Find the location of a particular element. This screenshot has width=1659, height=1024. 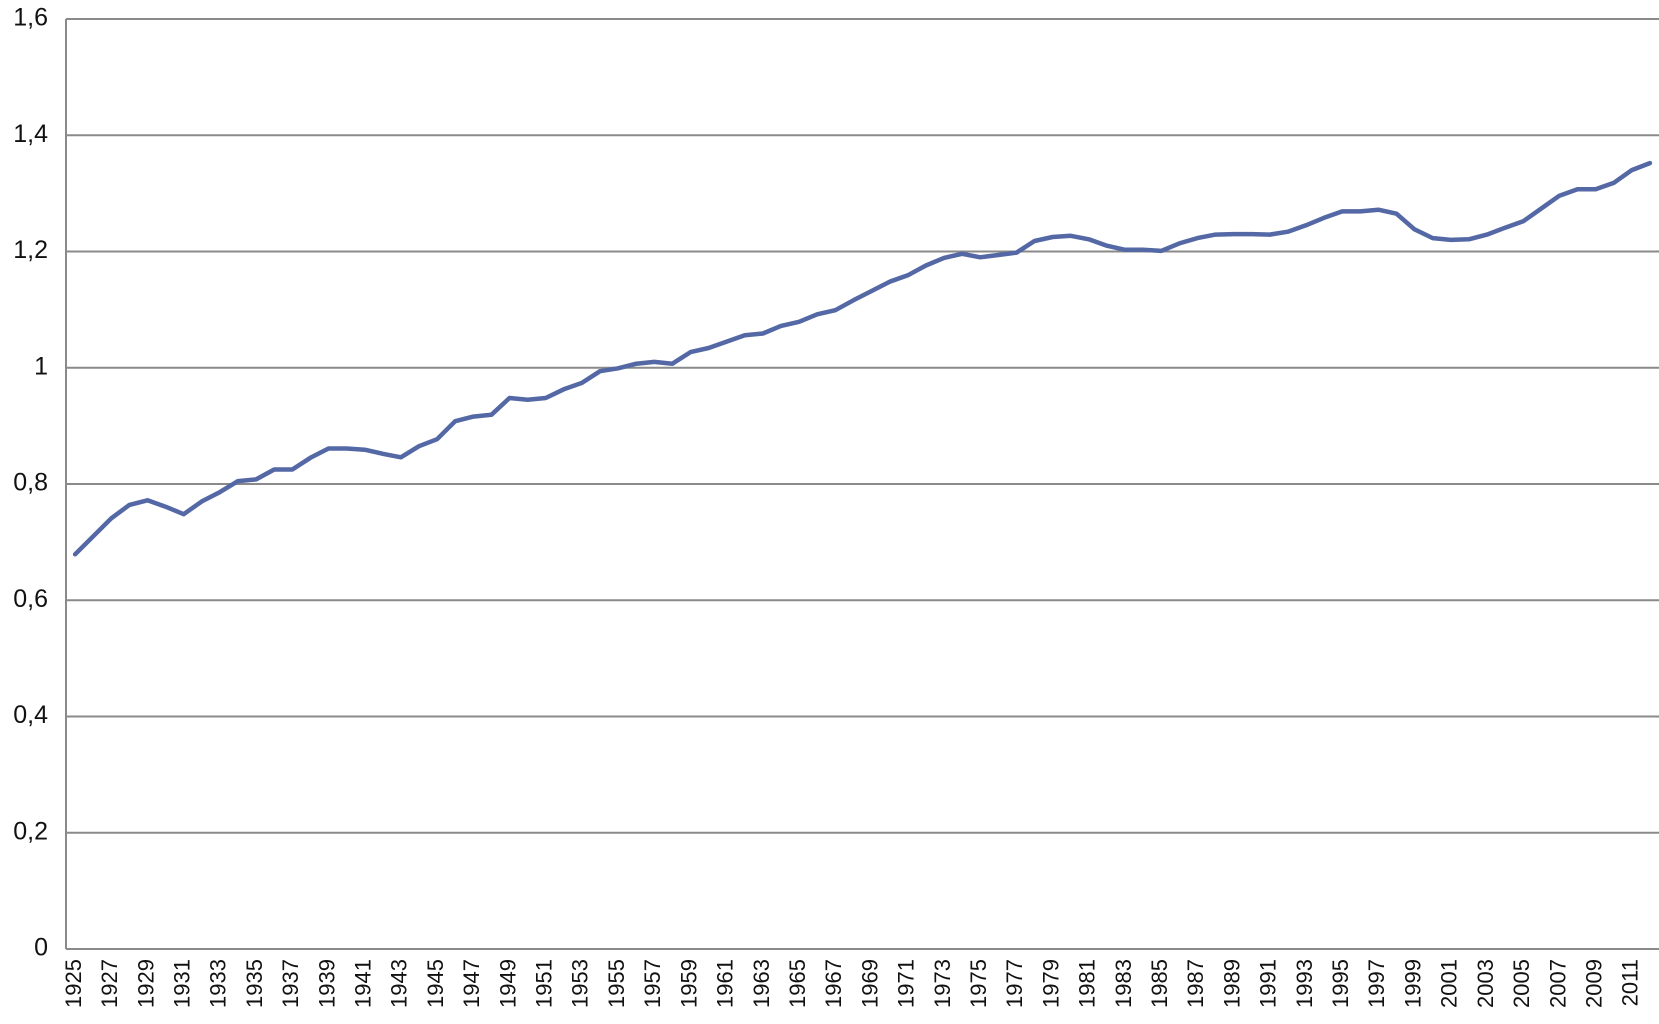

x-tick-label: 1987 is located at coordinates (1195, 983).